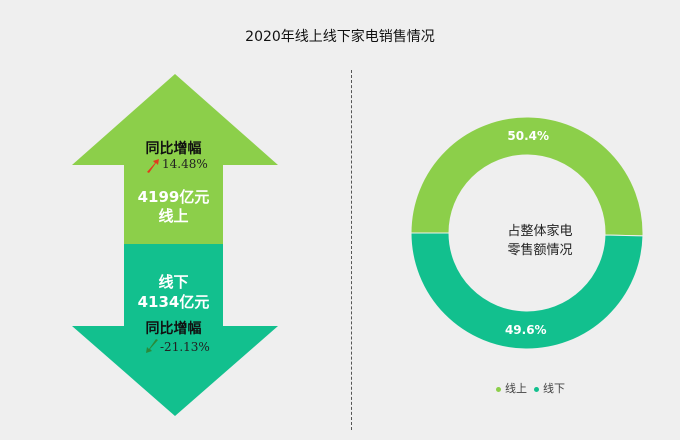  What do you see at coordinates (185, 347) in the screenshot?
I see `offline-growth-value: -21.13%` at bounding box center [185, 347].